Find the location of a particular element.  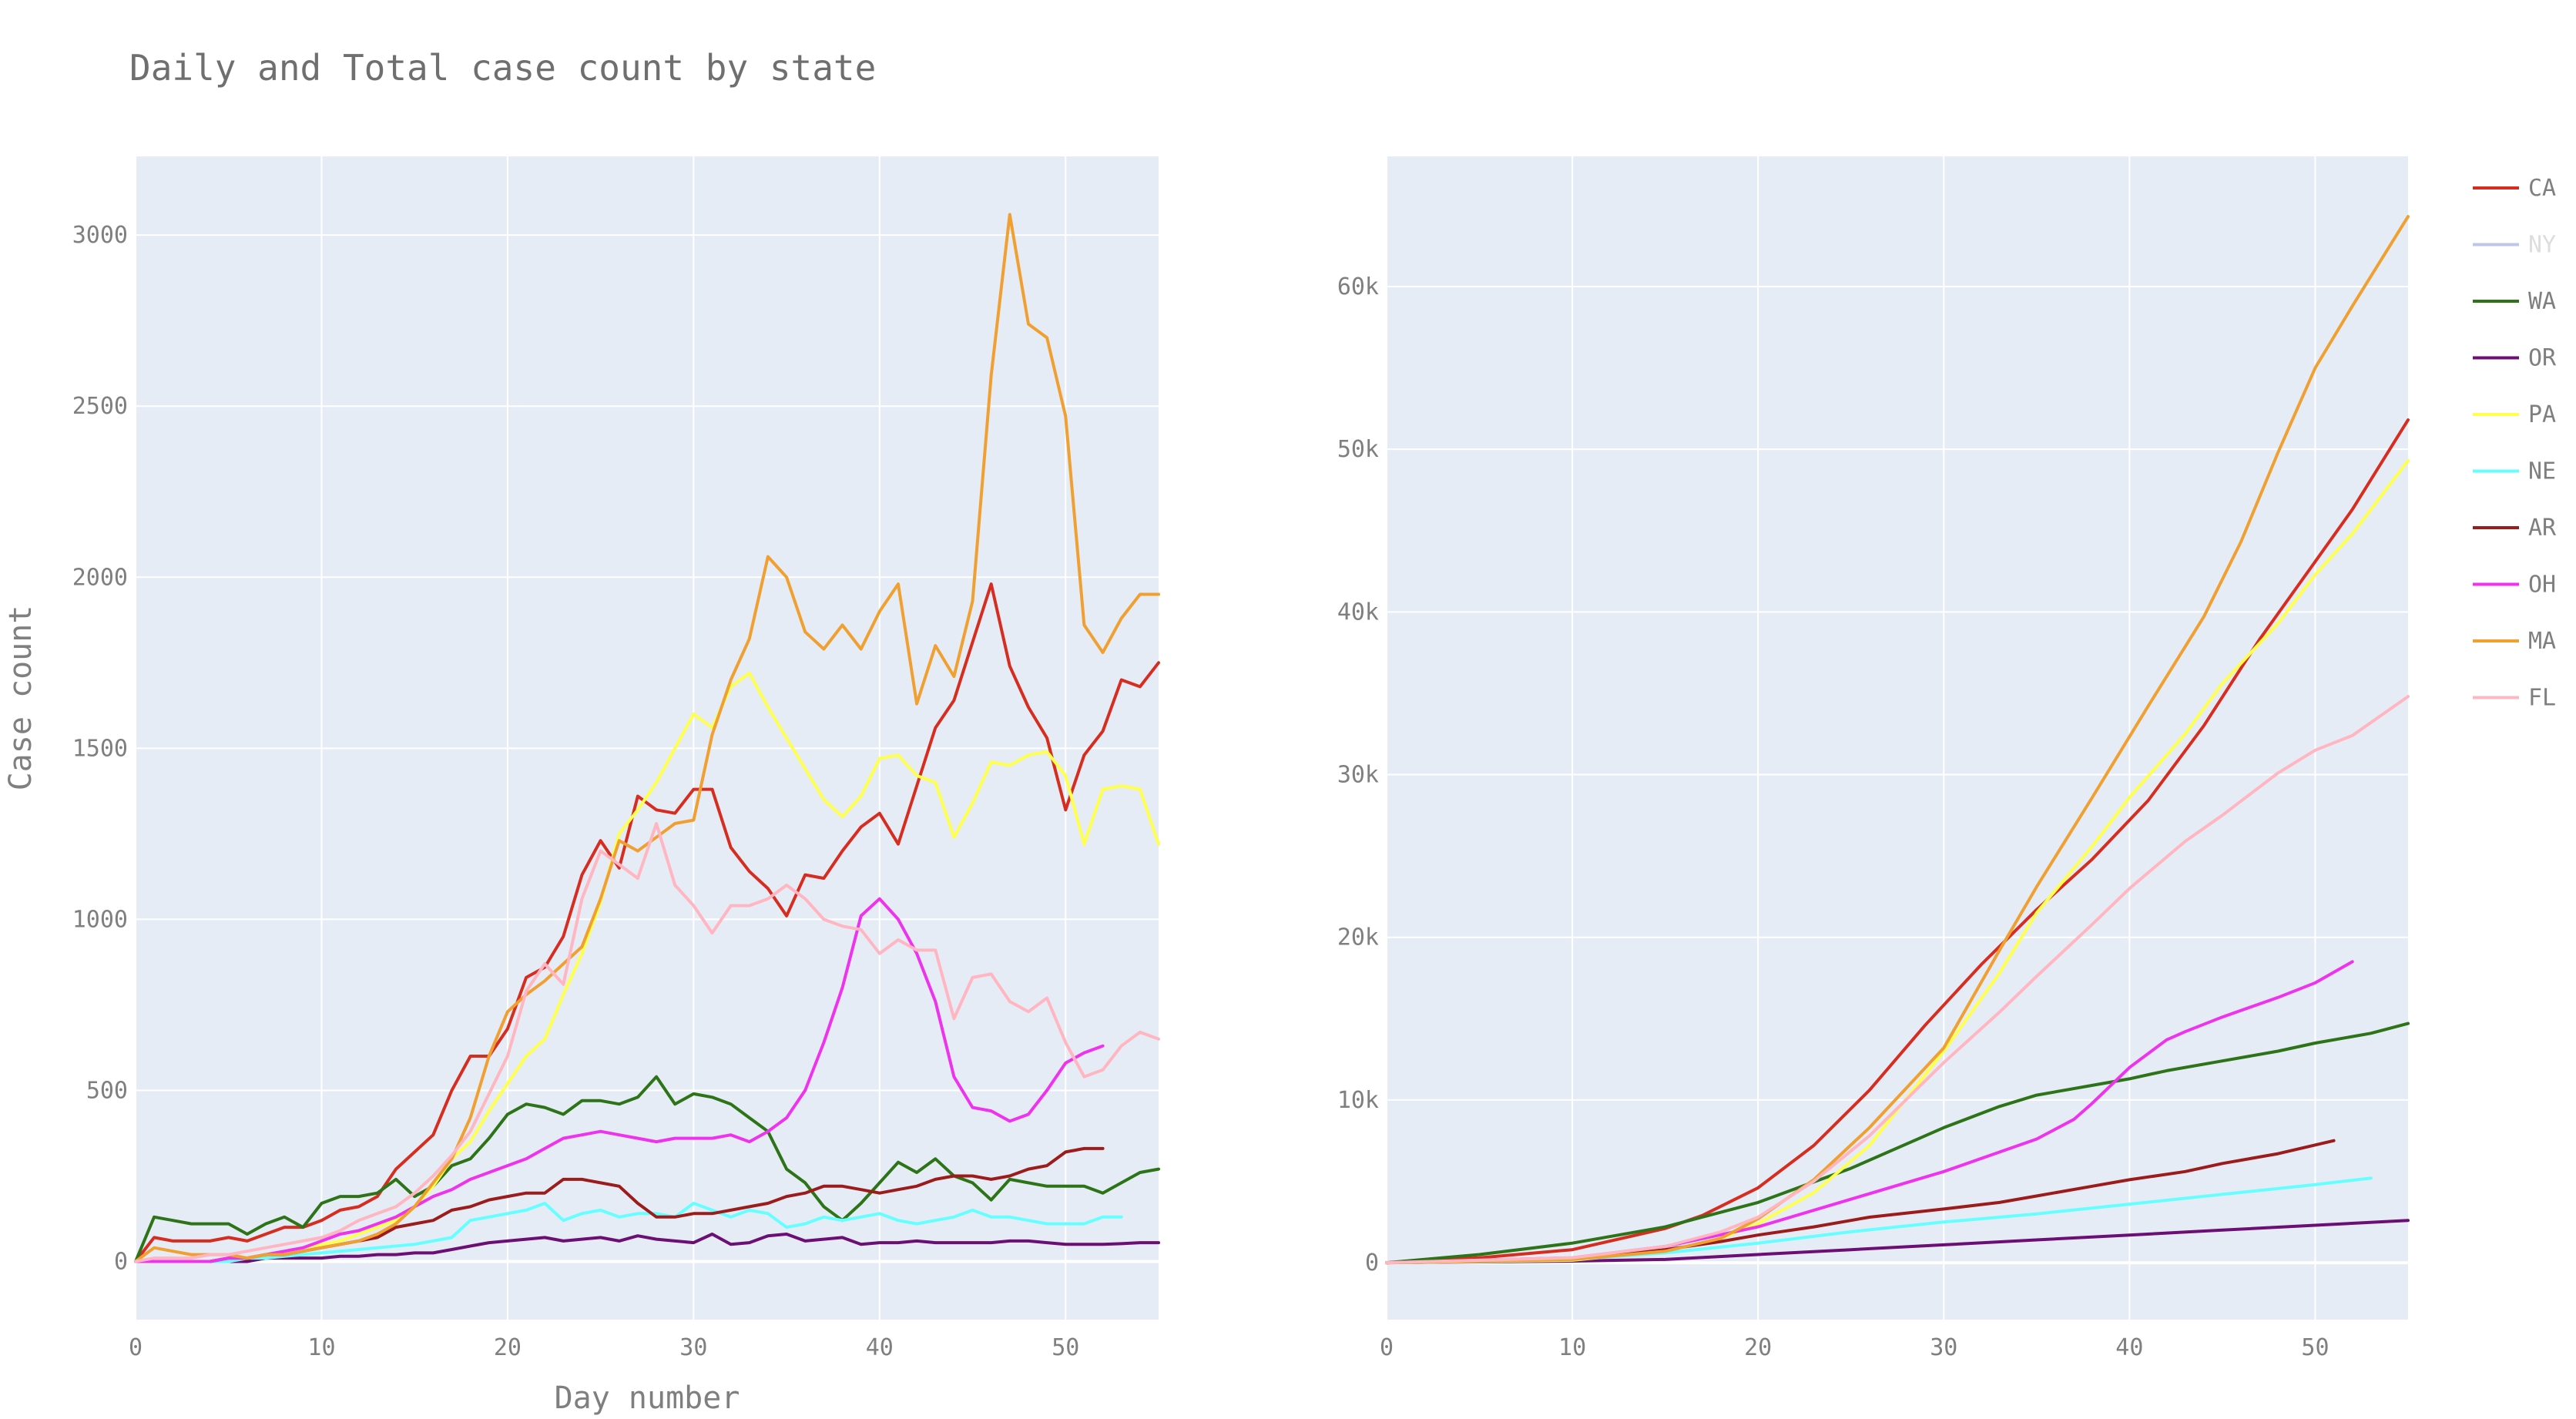

legend-label: MA is located at coordinates (2542, 642).